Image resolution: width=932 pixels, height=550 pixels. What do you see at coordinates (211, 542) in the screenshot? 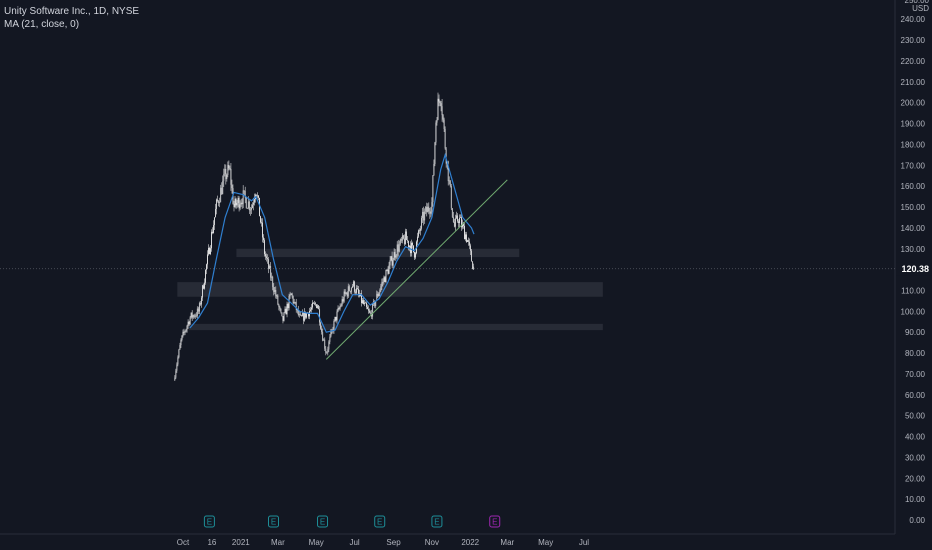
I see `time-tick-label: 16` at bounding box center [211, 542].